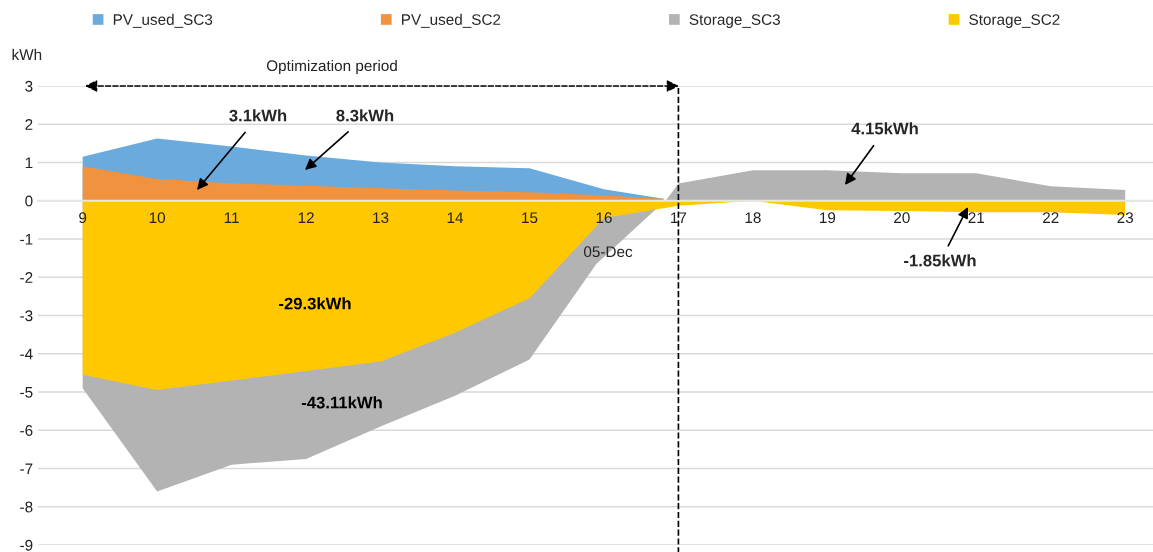 The height and width of the screenshot is (552, 1153). What do you see at coordinates (884, 128) in the screenshot?
I see `annotation: 4.15kWh` at bounding box center [884, 128].